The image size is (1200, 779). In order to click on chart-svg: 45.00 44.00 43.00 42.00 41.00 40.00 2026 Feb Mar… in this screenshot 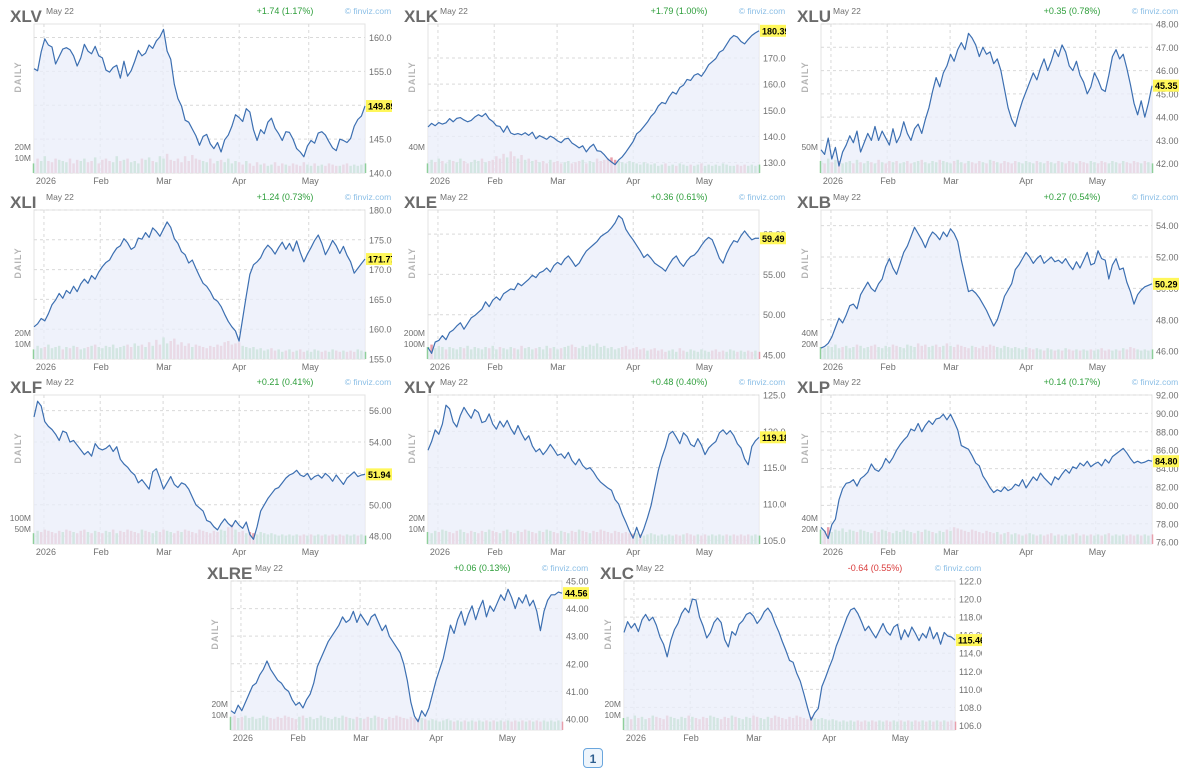, I will do `click(398, 653)`.